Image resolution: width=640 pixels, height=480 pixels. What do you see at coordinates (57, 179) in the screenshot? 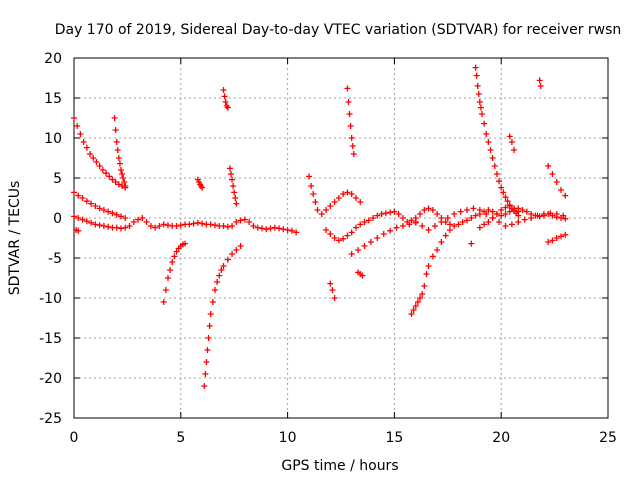
I see `y-tick-label: 5` at bounding box center [57, 179].